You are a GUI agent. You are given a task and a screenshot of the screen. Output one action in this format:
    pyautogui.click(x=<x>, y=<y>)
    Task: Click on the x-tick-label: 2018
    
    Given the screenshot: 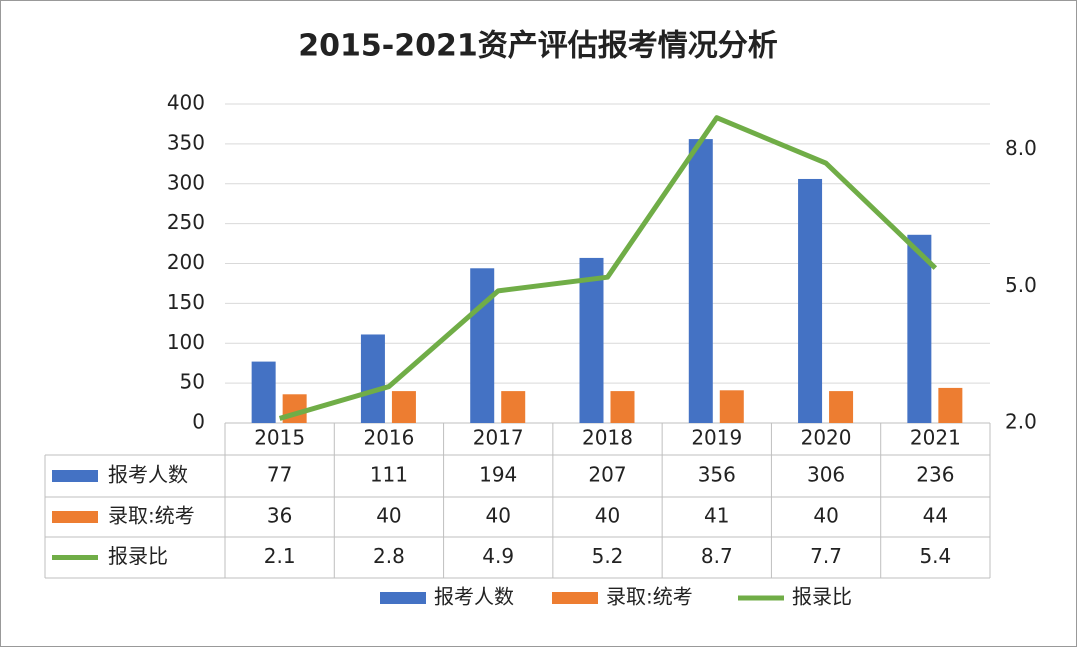 What is the action you would take?
    pyautogui.click(x=607, y=438)
    